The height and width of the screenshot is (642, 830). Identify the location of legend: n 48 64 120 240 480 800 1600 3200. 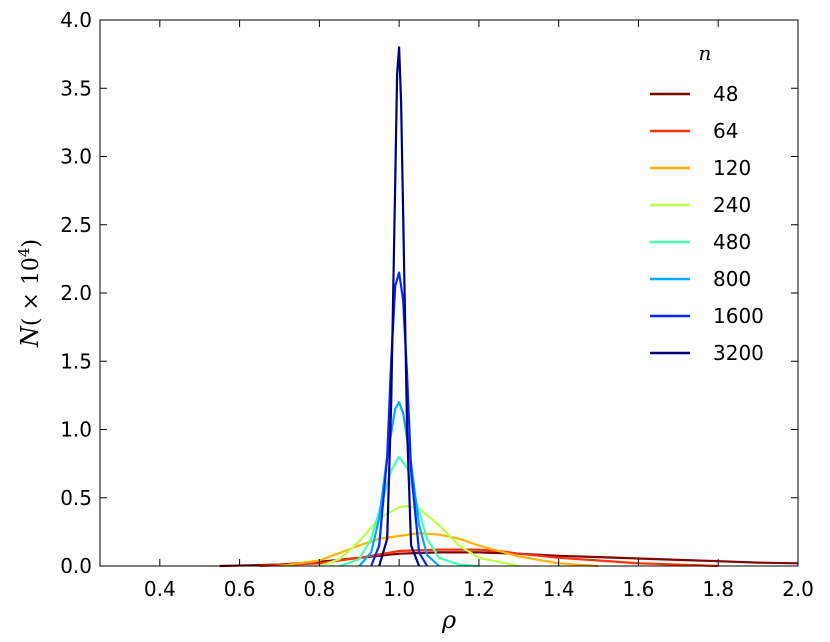
(707, 203).